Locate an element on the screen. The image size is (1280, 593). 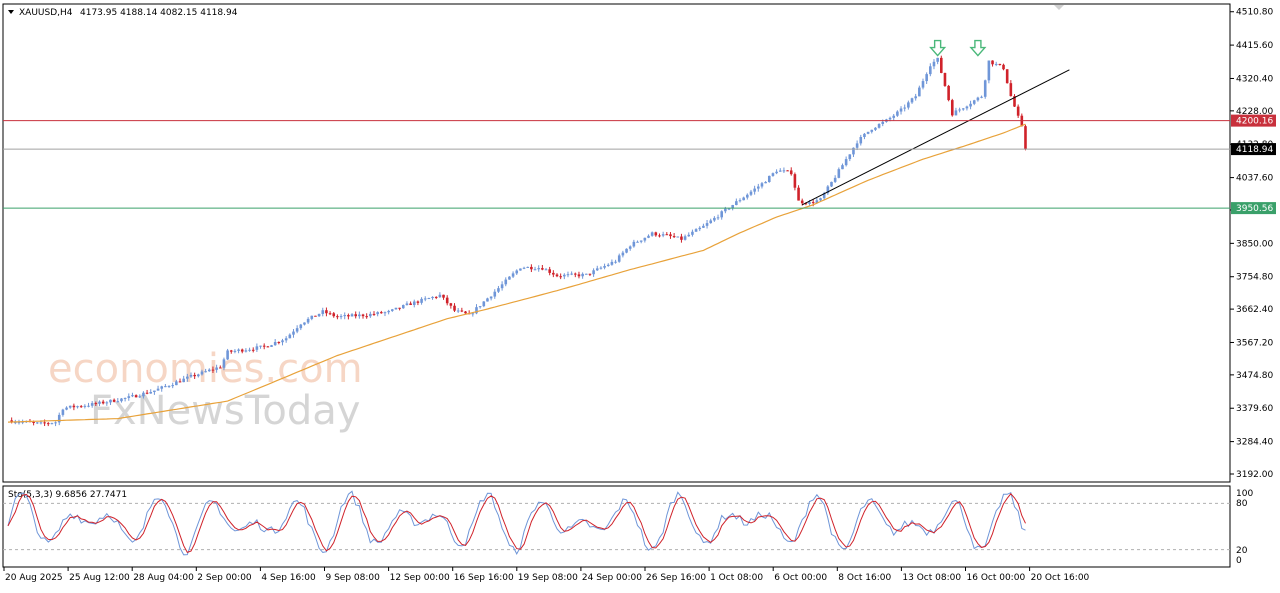
resistance-level-label: 4200.16 is located at coordinates (1254, 122).